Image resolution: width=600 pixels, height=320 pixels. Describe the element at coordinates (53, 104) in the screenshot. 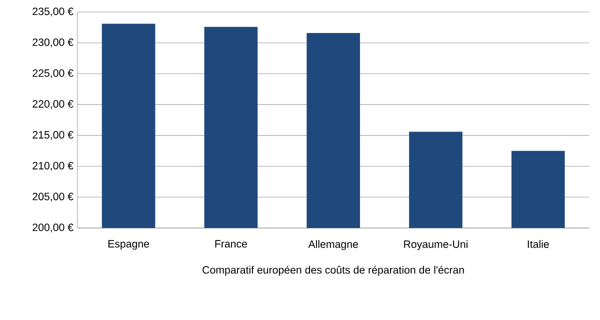

I see `y-tick-label: 220,00 €` at that location.